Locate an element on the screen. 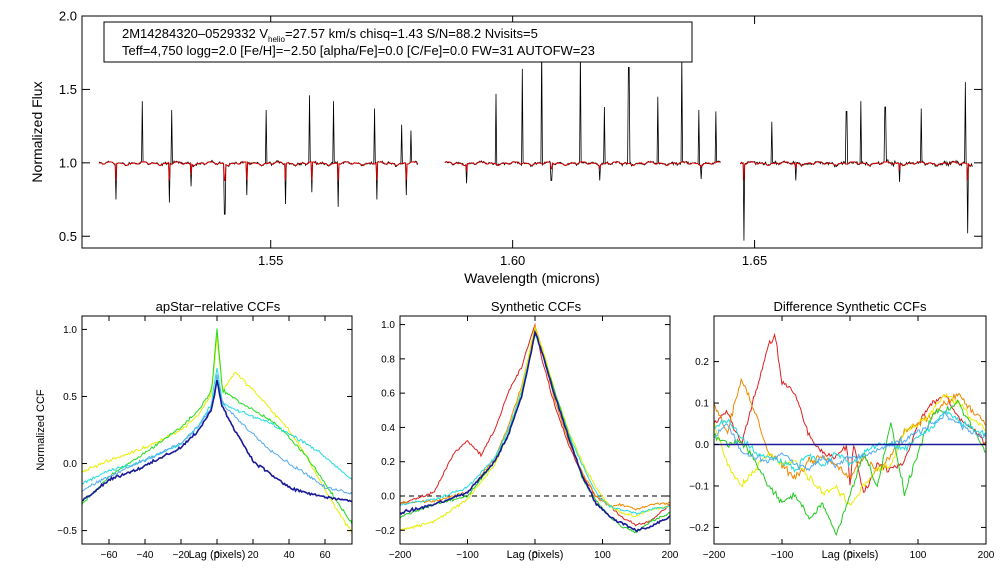 The height and width of the screenshot is (576, 1008). apstar-ccf-title: apStar−relative CCFs is located at coordinates (218, 306).